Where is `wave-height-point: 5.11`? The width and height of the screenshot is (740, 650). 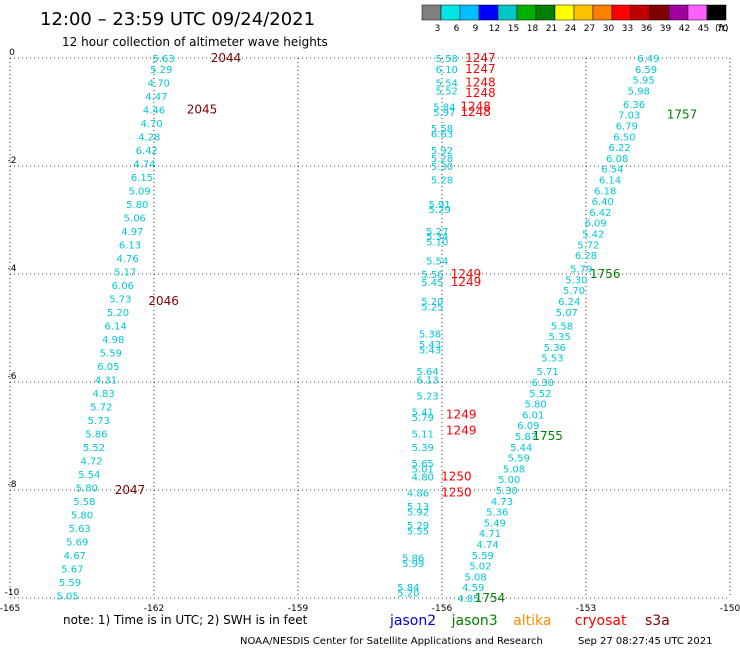
wave-height-point: 5.11 is located at coordinates (423, 434).